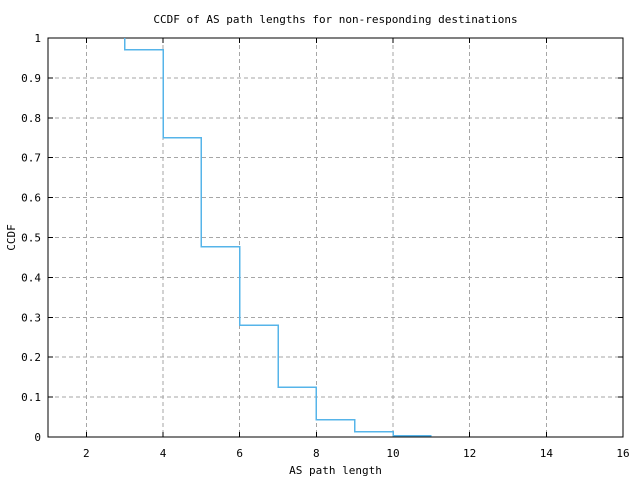 Image resolution: width=640 pixels, height=480 pixels. Describe the element at coordinates (622, 453) in the screenshot. I see `x-tick-label: 16` at that location.